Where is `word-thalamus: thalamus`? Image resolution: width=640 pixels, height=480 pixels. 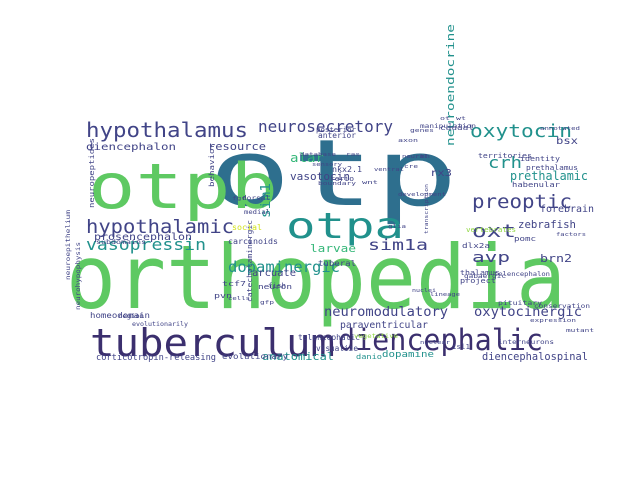
word-thalamus: thalamus is located at coordinates (480, 273).